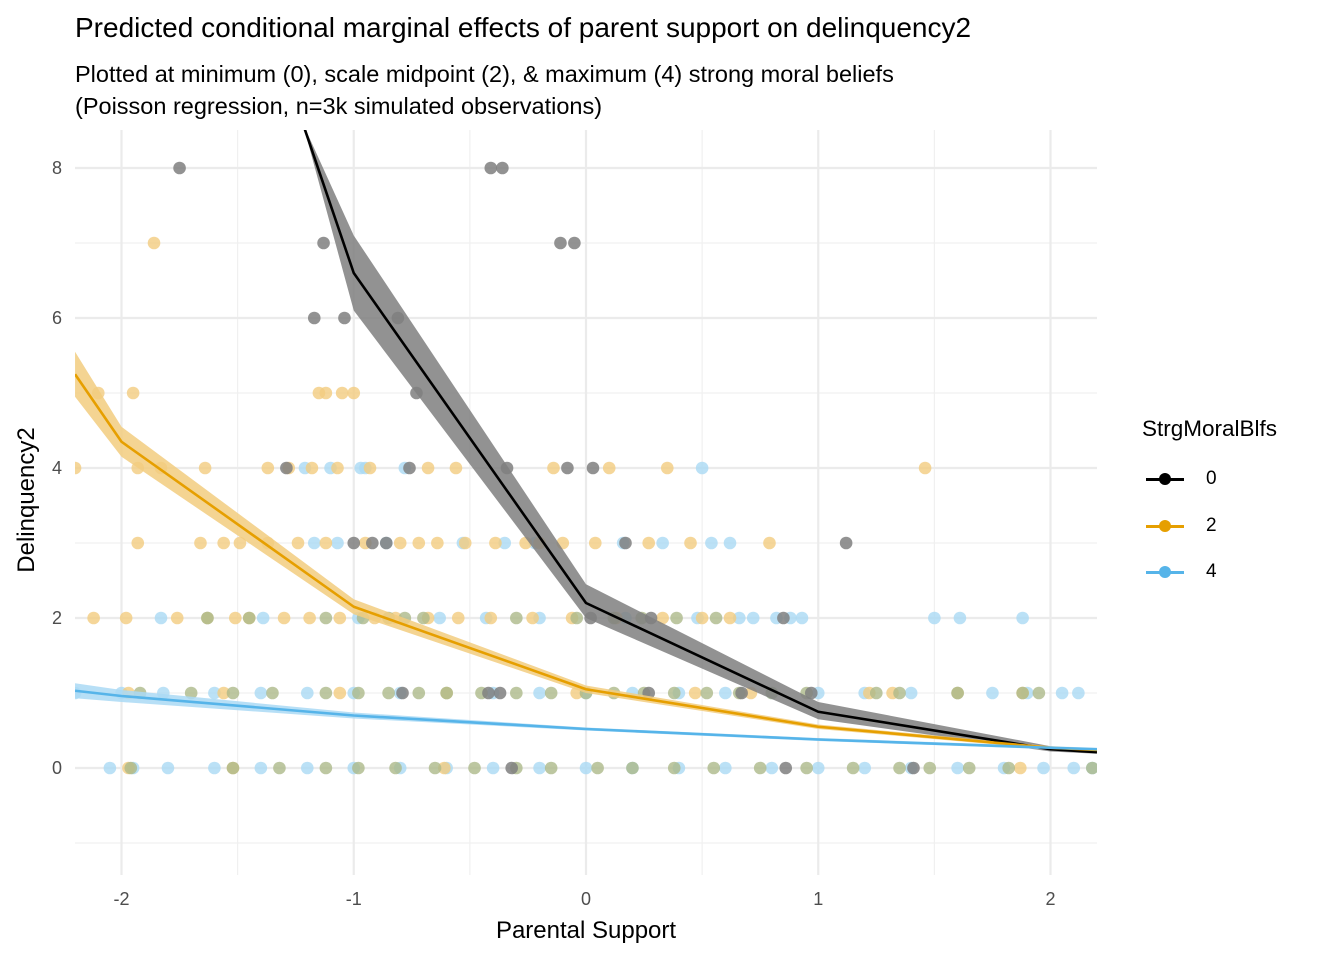  I want to click on x-tick-label: 2, so click(1050, 899).